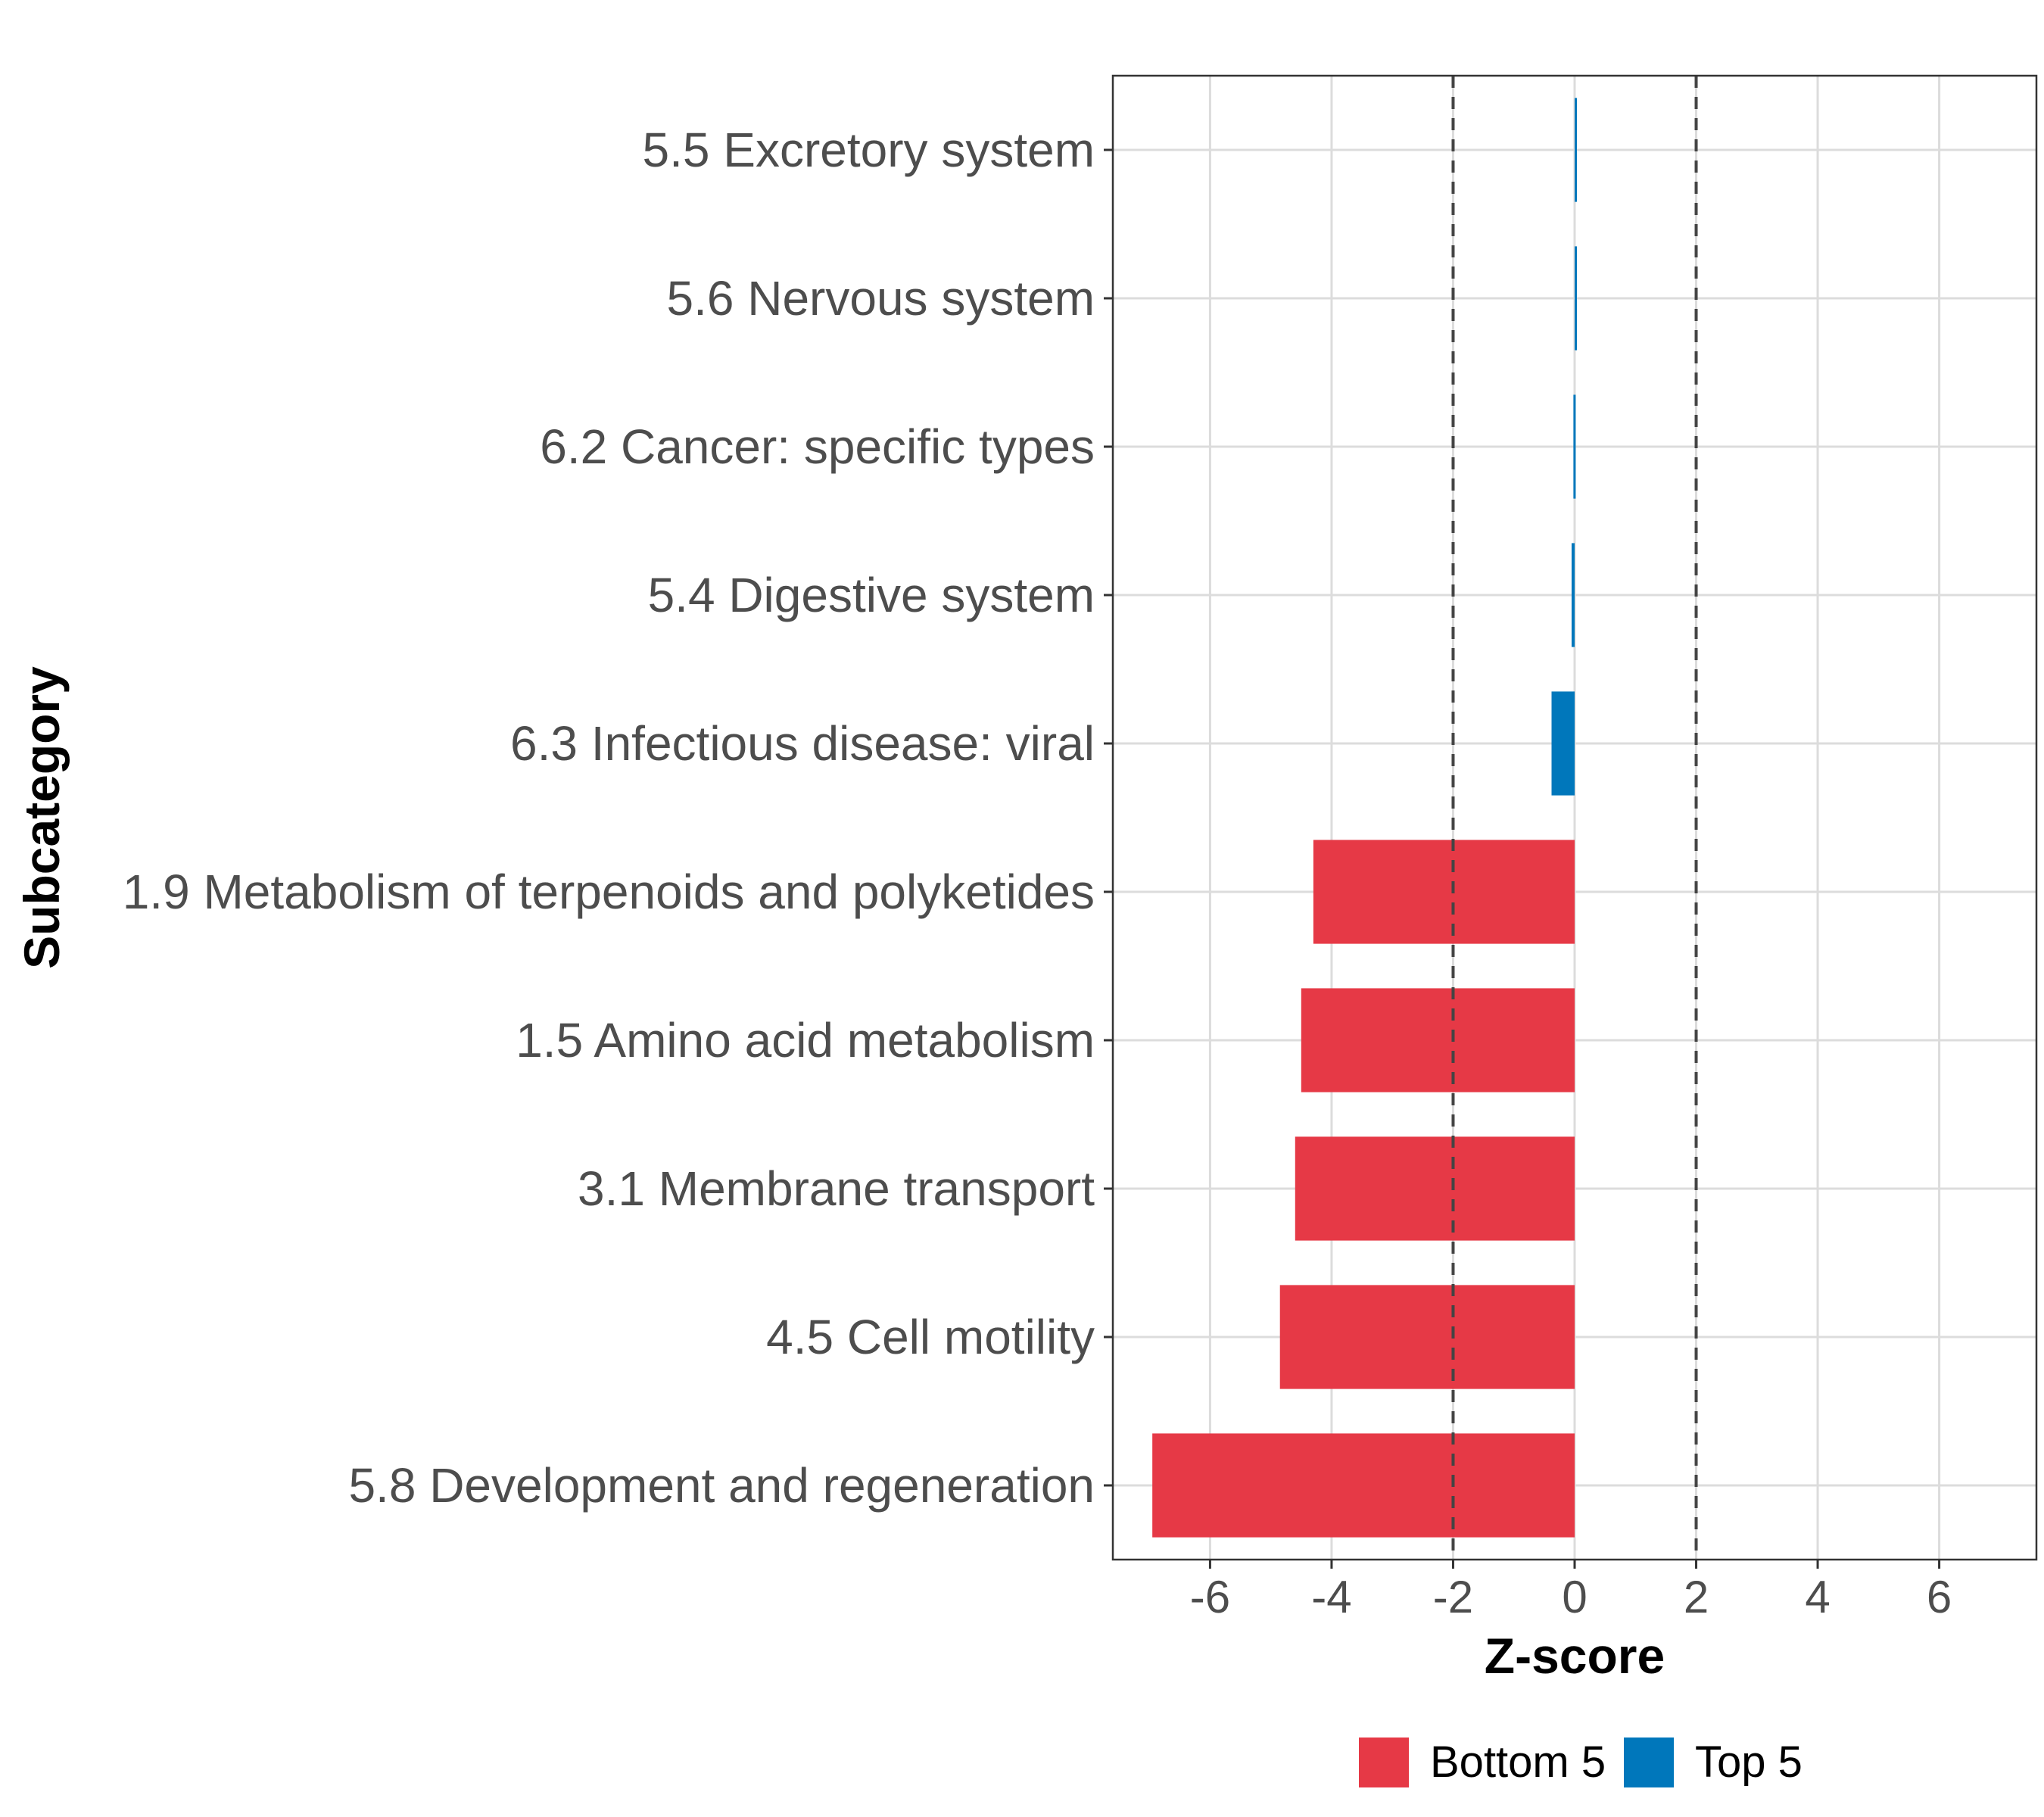  I want to click on y-tick-label: 1.5 Amino acid metabolism, so click(805, 1040).